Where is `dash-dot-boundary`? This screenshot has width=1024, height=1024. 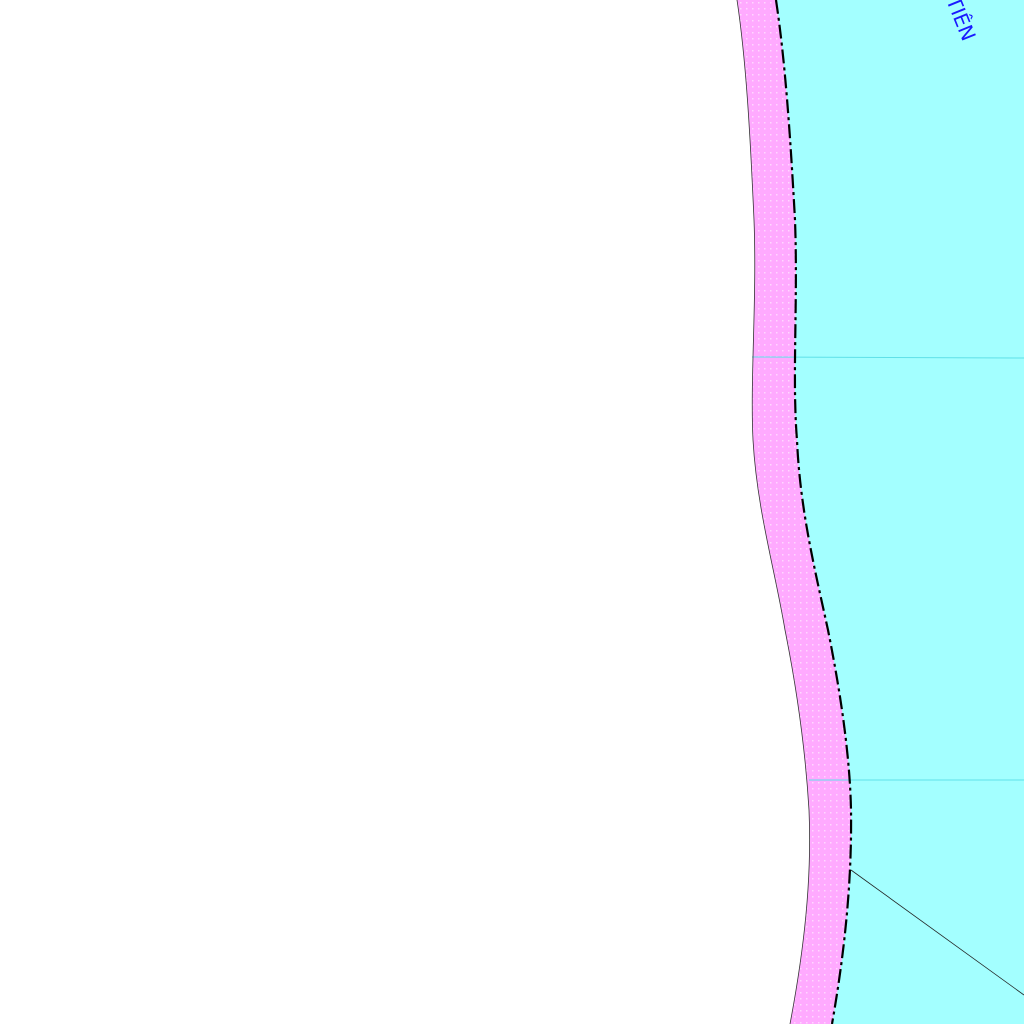 dash-dot-boundary is located at coordinates (813, 512).